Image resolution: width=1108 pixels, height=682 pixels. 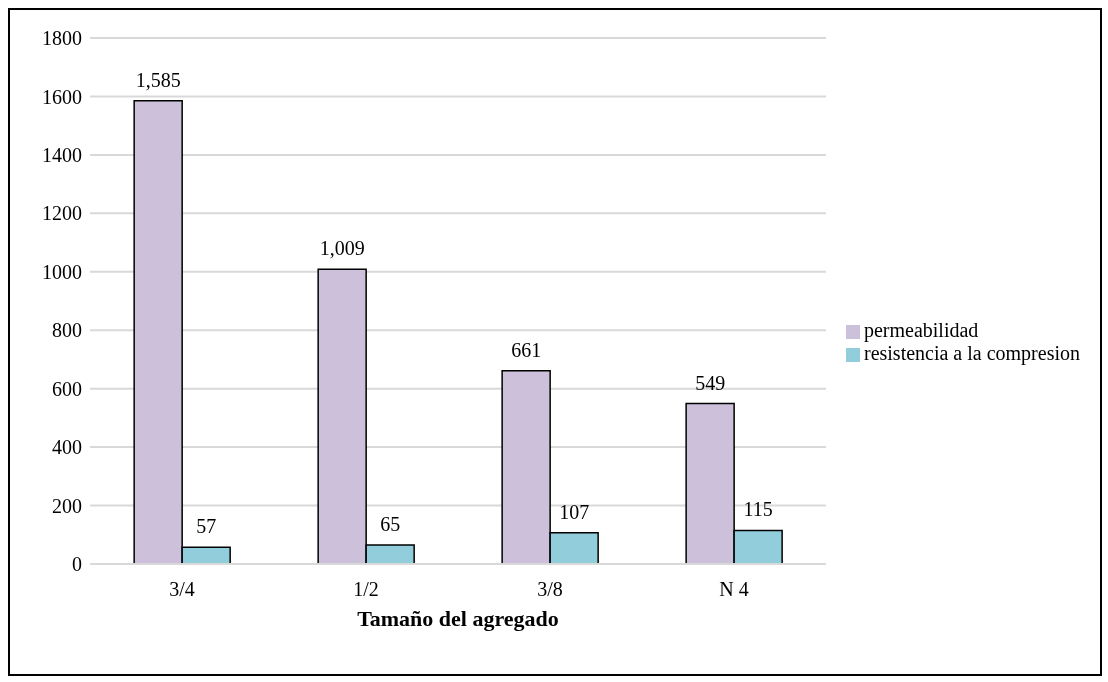 What do you see at coordinates (458, 618) in the screenshot?
I see `x-axis-title: Tamaño del agregado` at bounding box center [458, 618].